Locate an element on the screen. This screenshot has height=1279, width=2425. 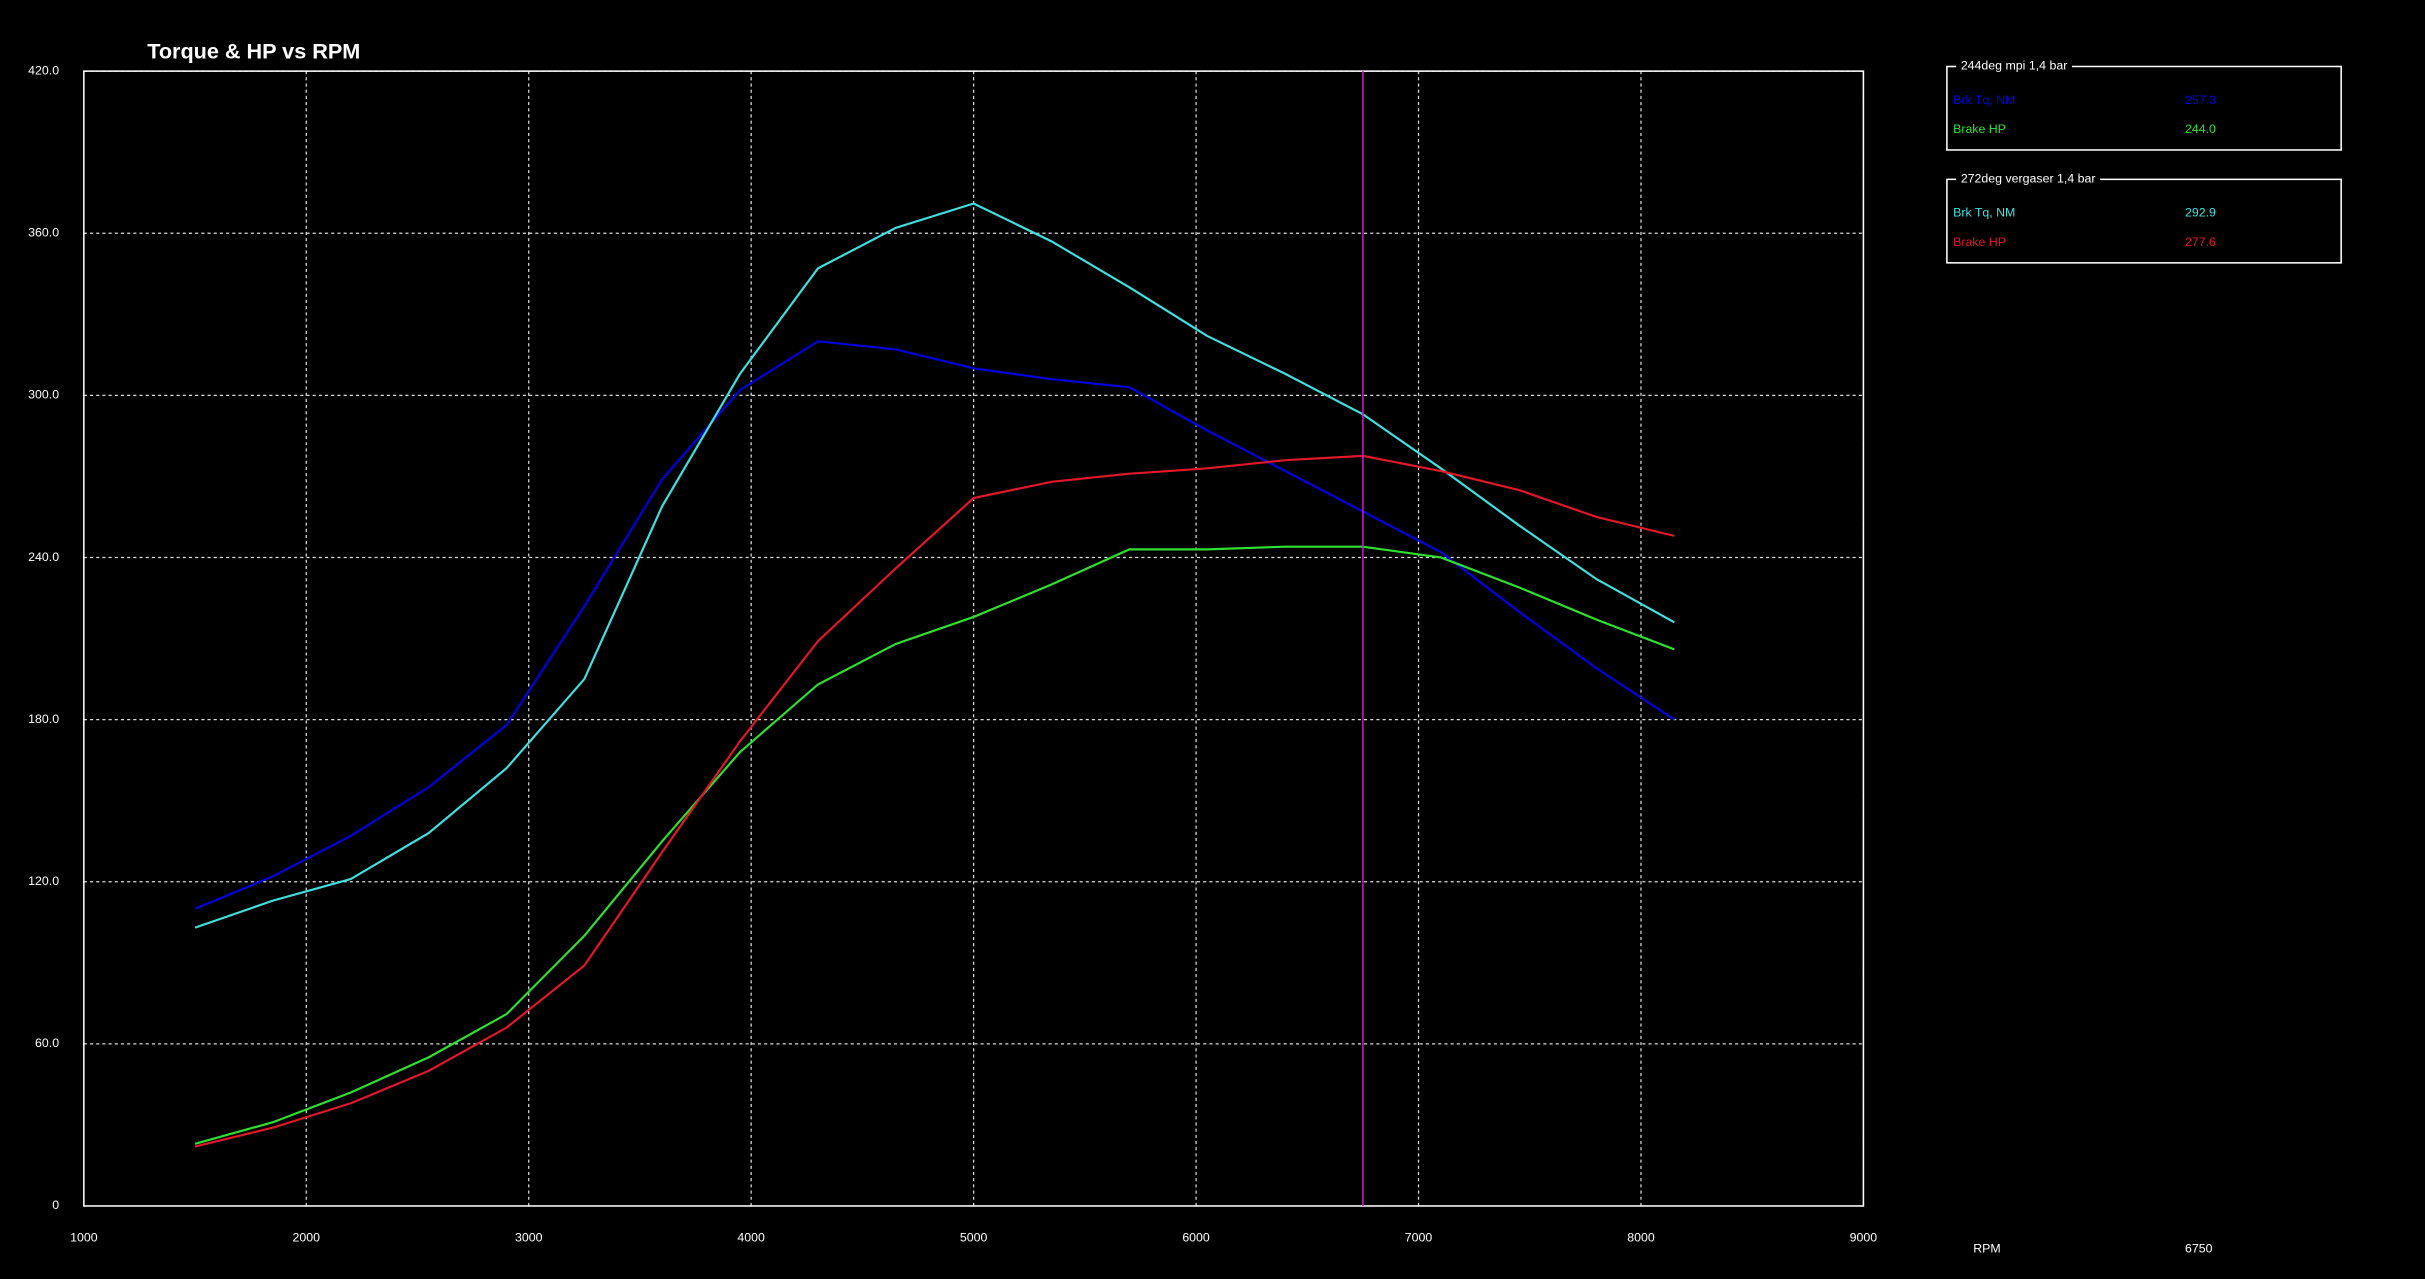
x-tick-label: 5000 is located at coordinates (974, 1238).